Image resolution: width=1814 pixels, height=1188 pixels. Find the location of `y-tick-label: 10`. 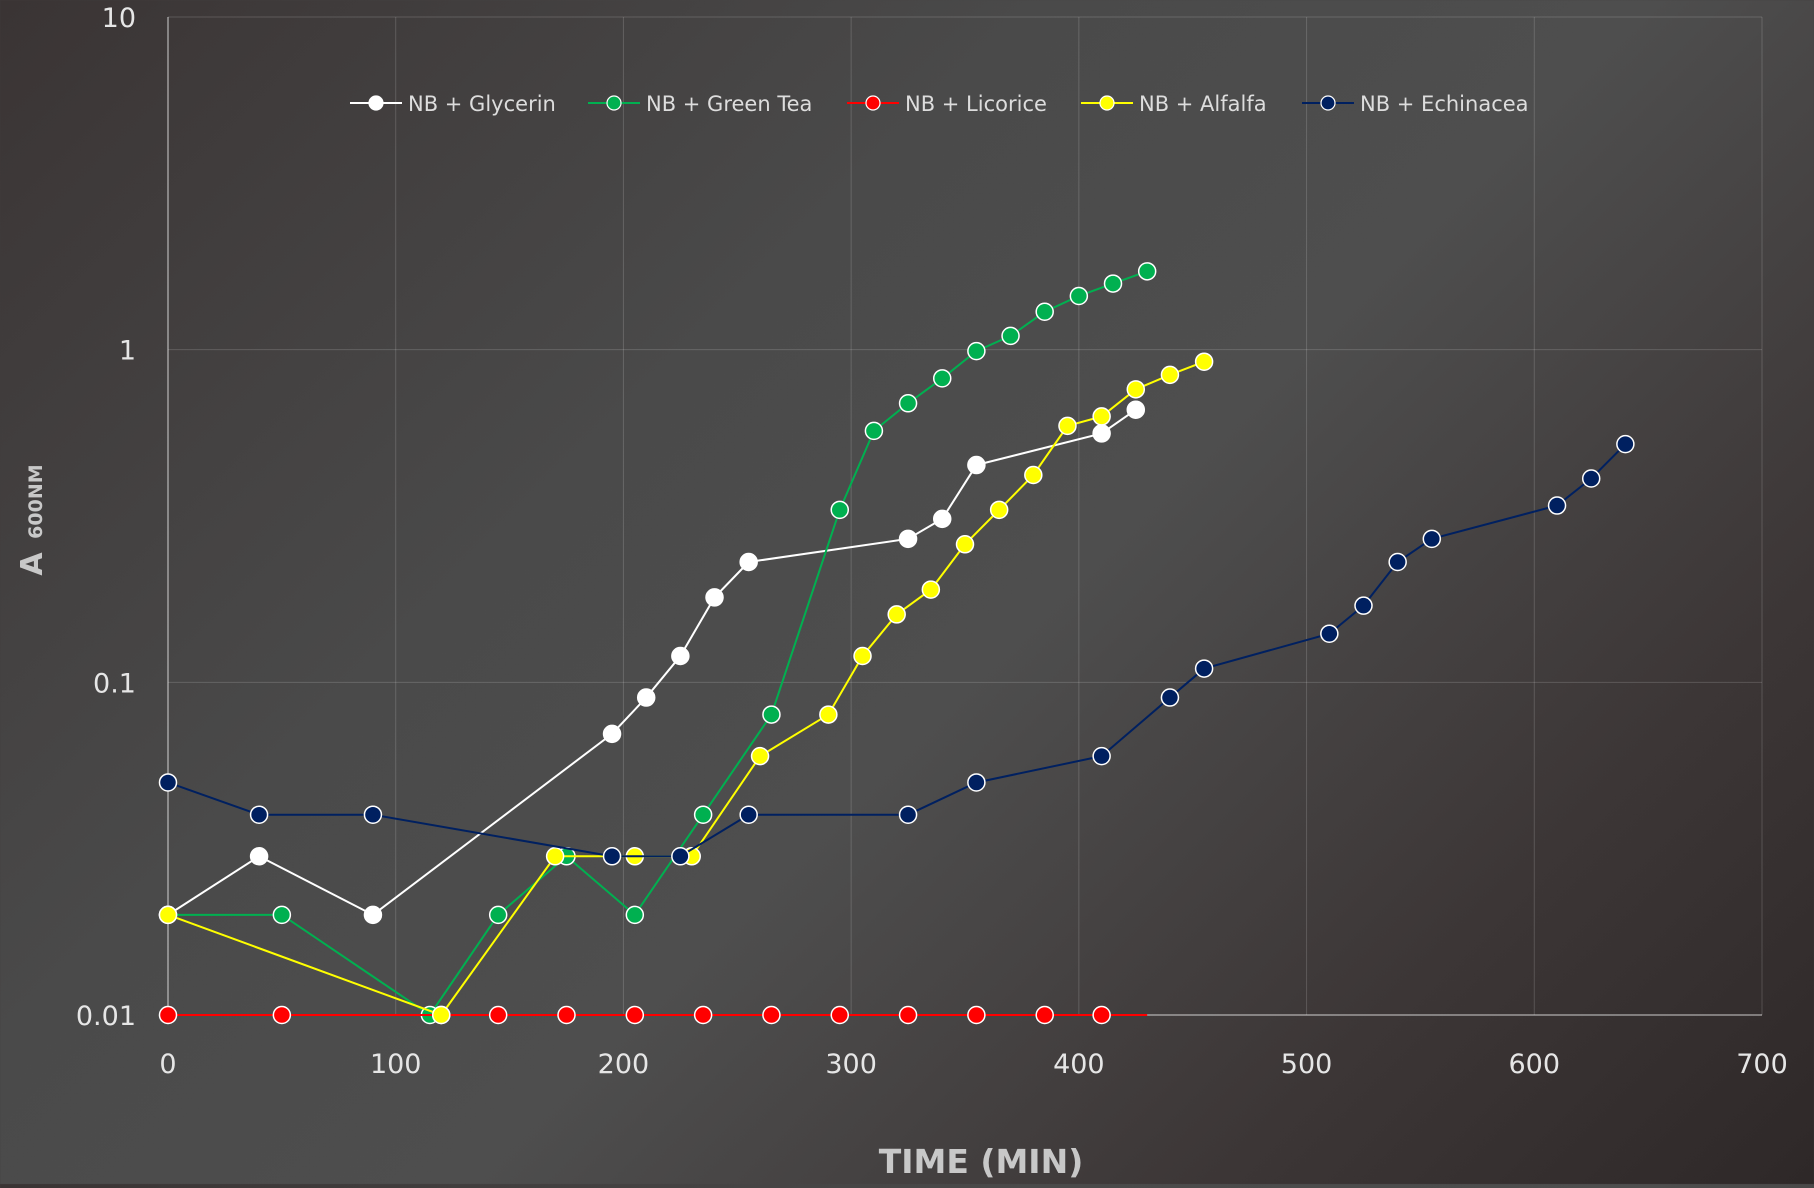

y-tick-label: 10 is located at coordinates (119, 18).